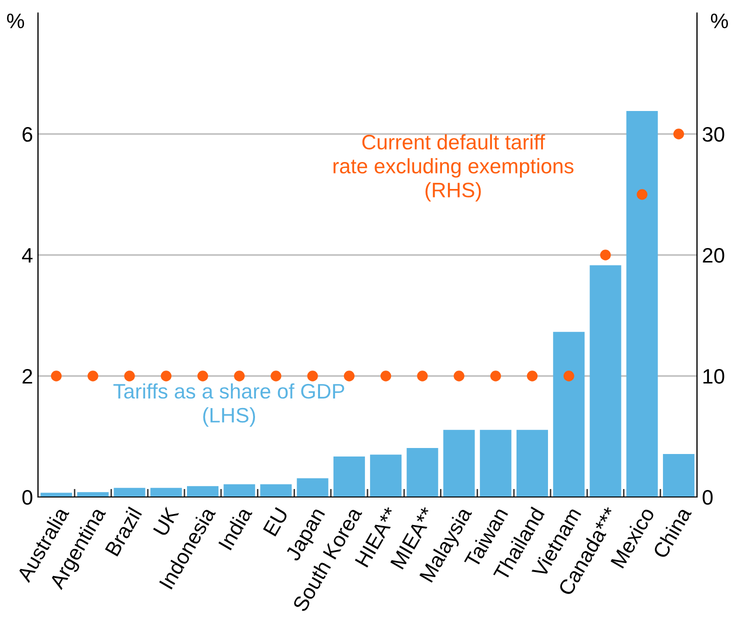 This screenshot has height=628, width=732. I want to click on y2-tick-label: 0, so click(707, 497).